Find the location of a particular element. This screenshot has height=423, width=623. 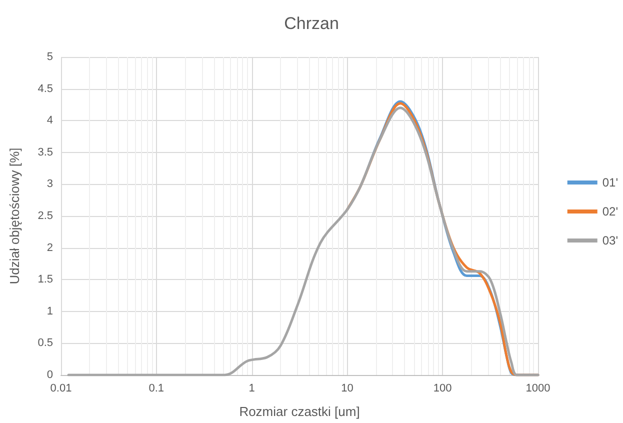

y-tick-label: 3.5 is located at coordinates (45, 152).